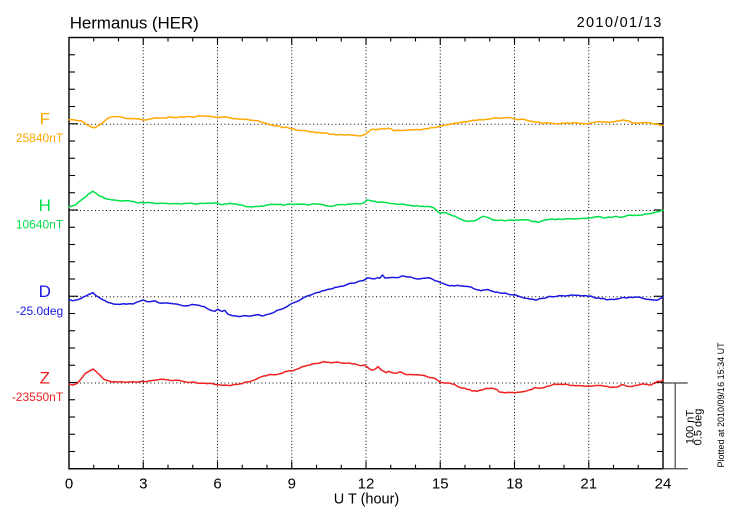 The height and width of the screenshot is (520, 730). I want to click on svg-text: 10640nT, so click(40, 225).